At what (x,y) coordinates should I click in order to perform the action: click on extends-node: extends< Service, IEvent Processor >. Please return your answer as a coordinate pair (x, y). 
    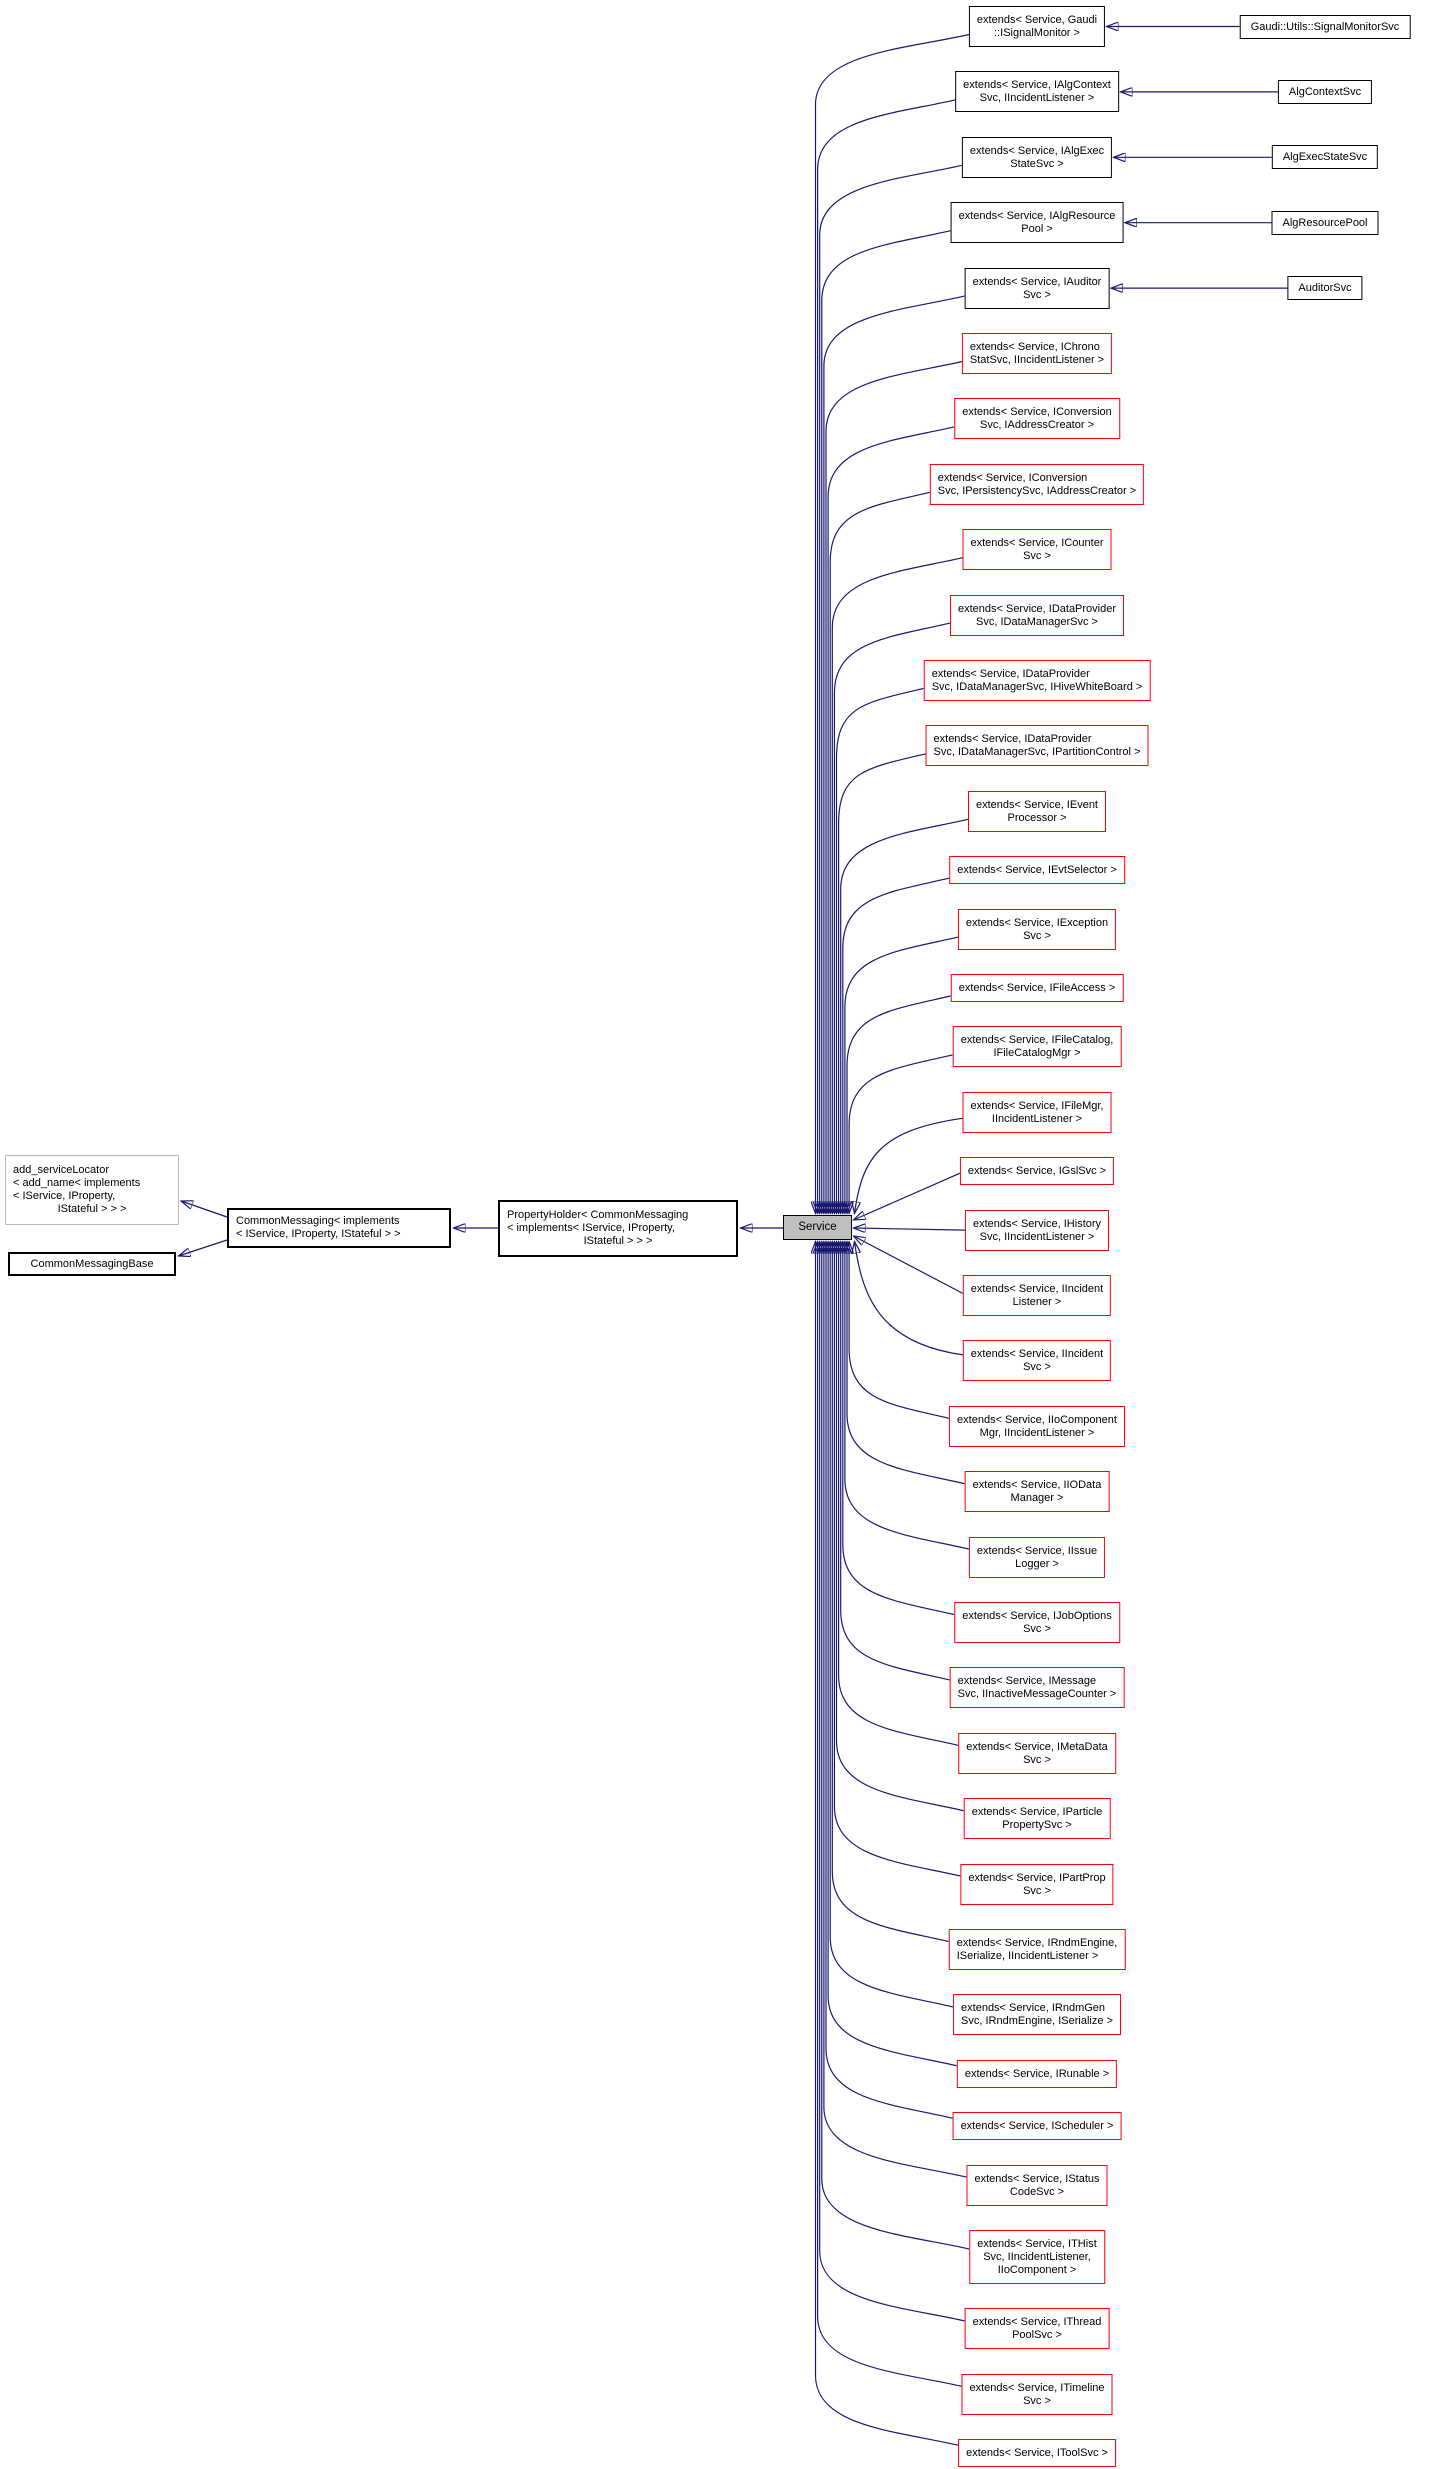
    Looking at the image, I should click on (1037, 811).